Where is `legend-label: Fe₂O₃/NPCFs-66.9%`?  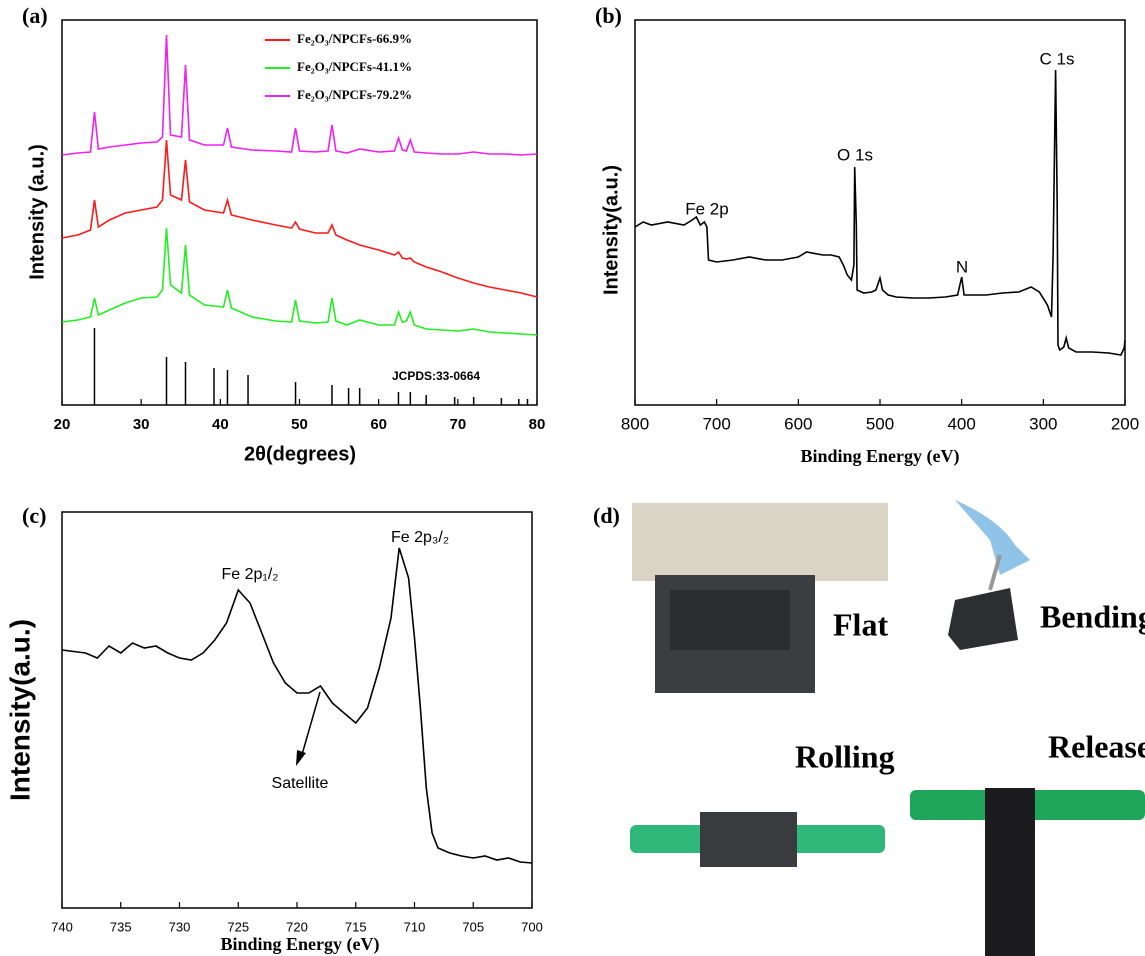
legend-label: Fe₂O₃/NPCFs-66.9% is located at coordinates (354, 38).